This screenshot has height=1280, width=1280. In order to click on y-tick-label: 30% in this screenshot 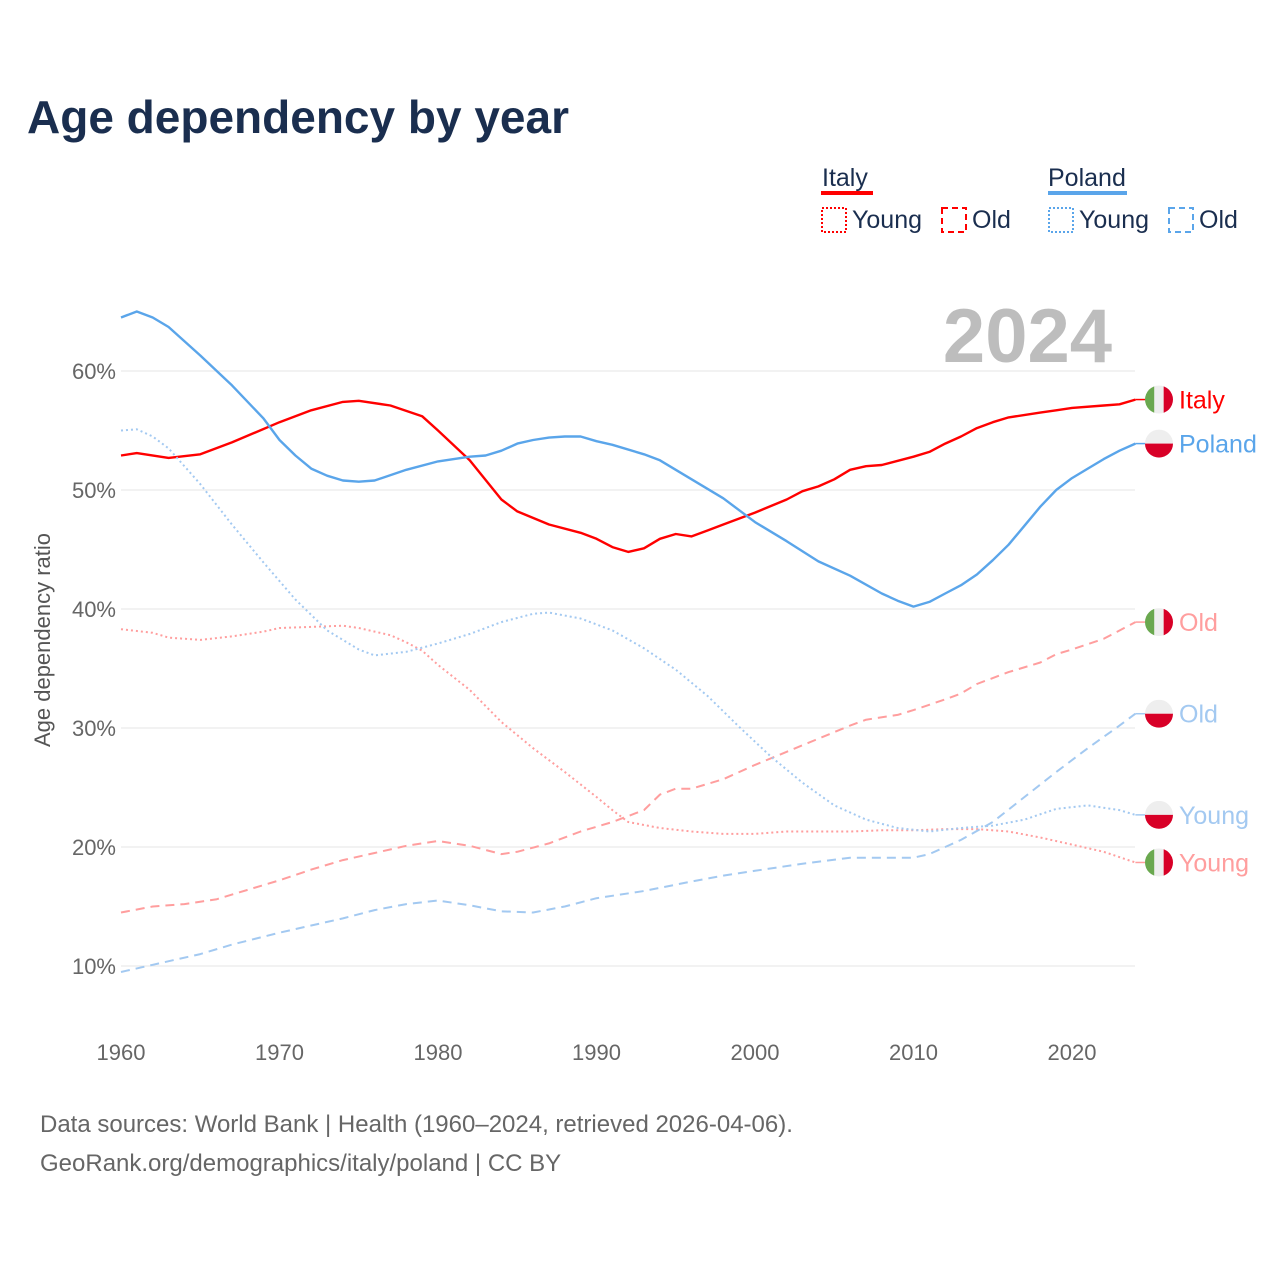, I will do `click(94, 728)`.